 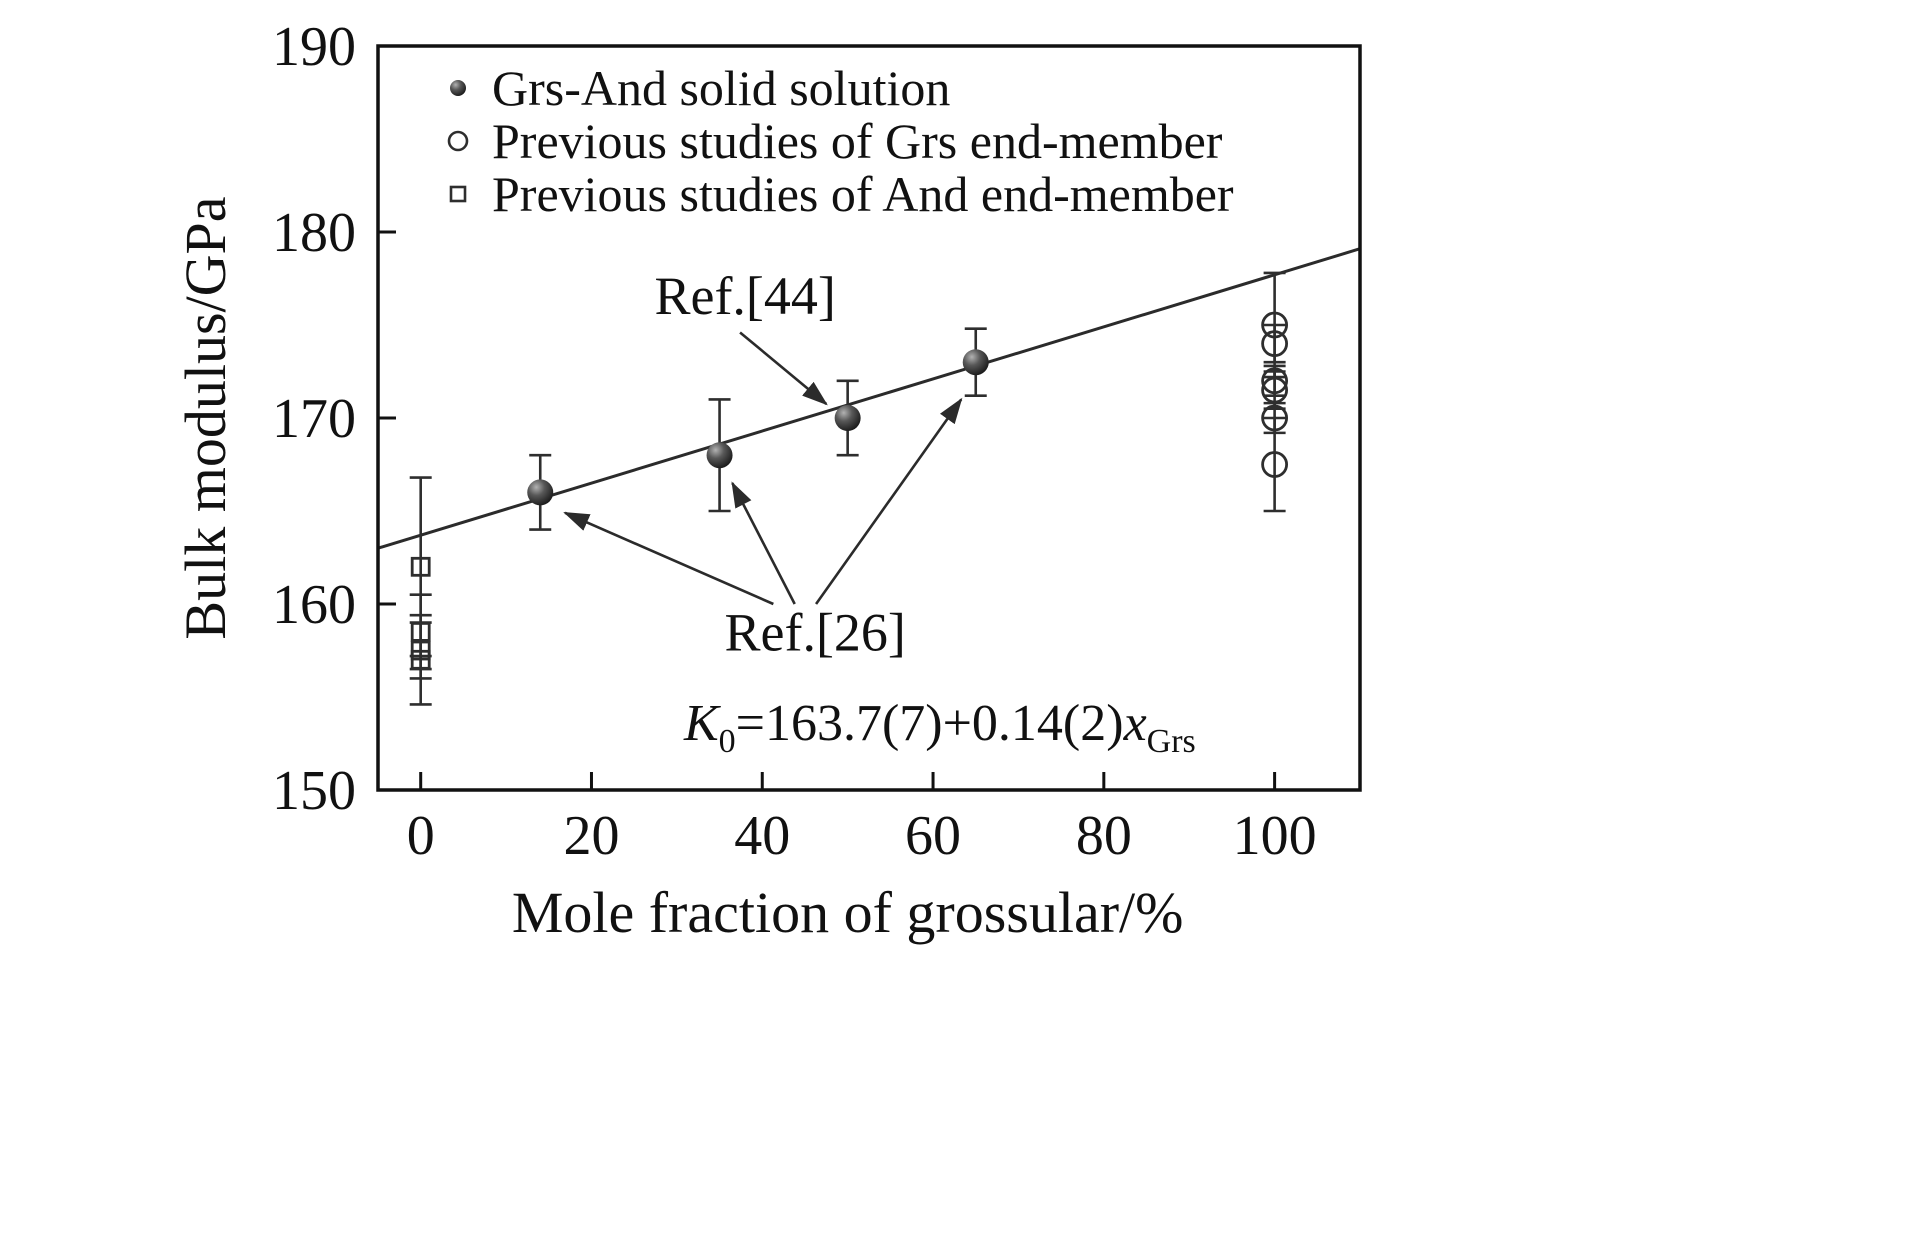 I want to click on y-tick-label: 180, so click(x=314, y=233).